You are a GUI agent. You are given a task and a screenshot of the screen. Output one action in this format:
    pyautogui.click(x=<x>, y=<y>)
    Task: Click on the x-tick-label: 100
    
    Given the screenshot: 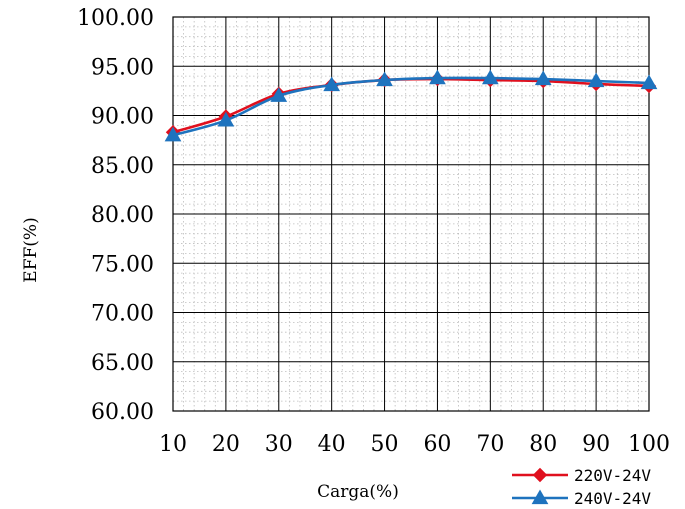 What is the action you would take?
    pyautogui.click(x=649, y=444)
    